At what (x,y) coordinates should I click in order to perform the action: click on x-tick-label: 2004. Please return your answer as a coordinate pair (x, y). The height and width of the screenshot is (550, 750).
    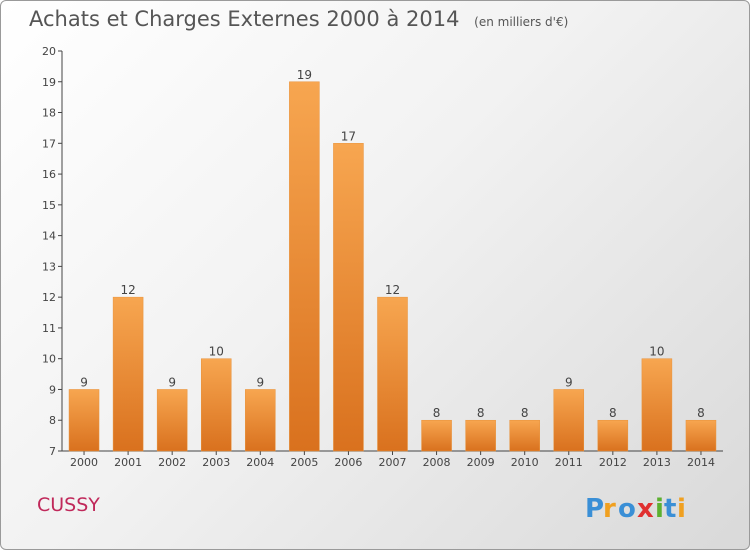
    Looking at the image, I should click on (260, 462).